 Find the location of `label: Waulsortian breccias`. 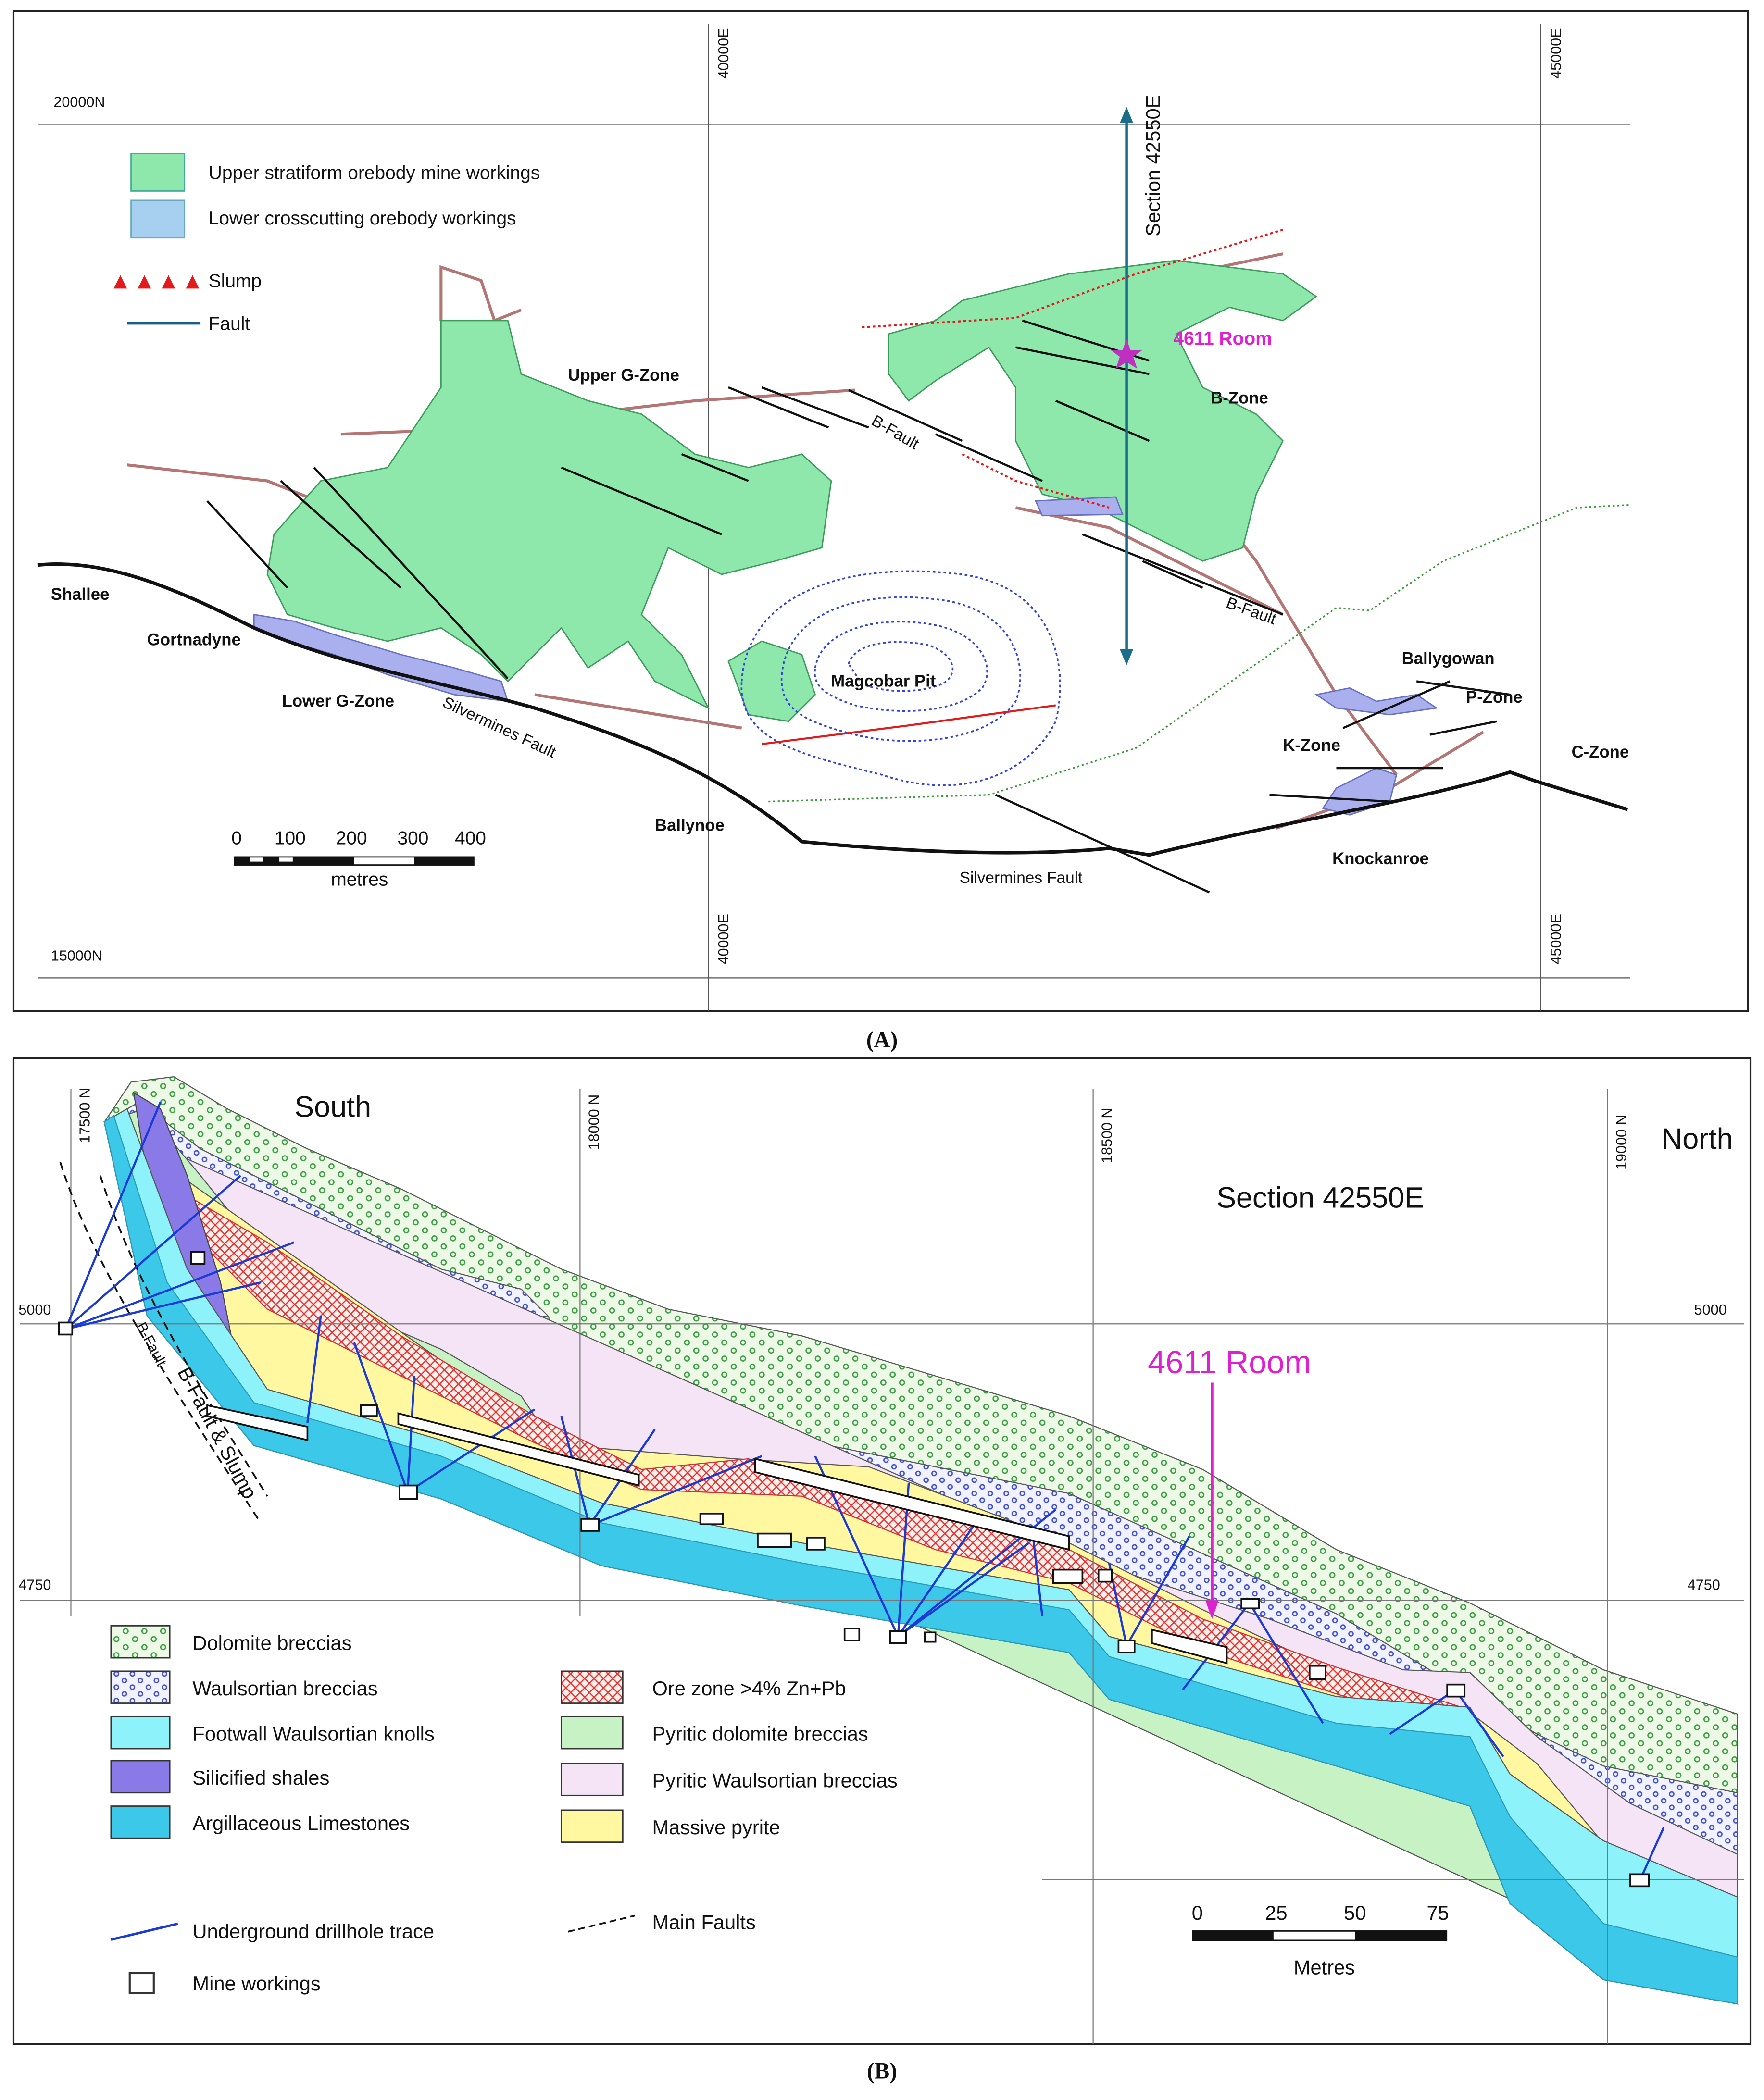

label: Waulsortian breccias is located at coordinates (284, 1688).